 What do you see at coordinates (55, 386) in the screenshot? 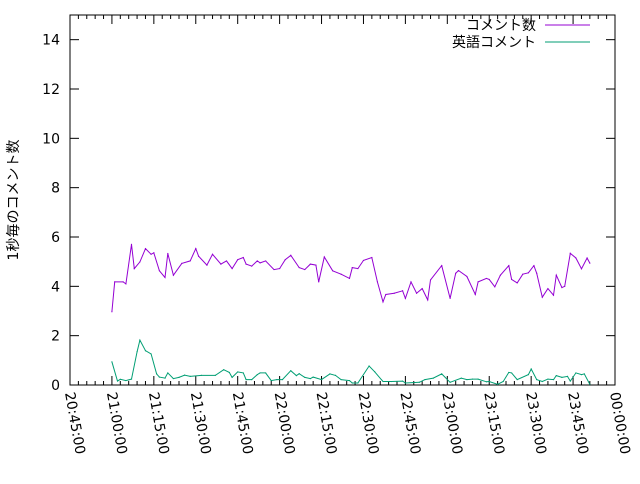
I see `y-tick-label: 0` at bounding box center [55, 386].